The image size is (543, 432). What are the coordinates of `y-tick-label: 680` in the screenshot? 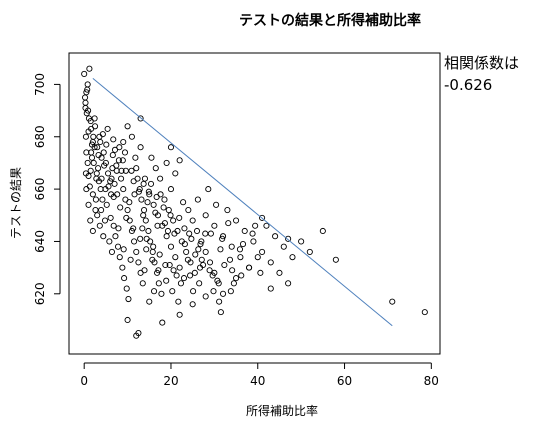 It's located at (40, 136).